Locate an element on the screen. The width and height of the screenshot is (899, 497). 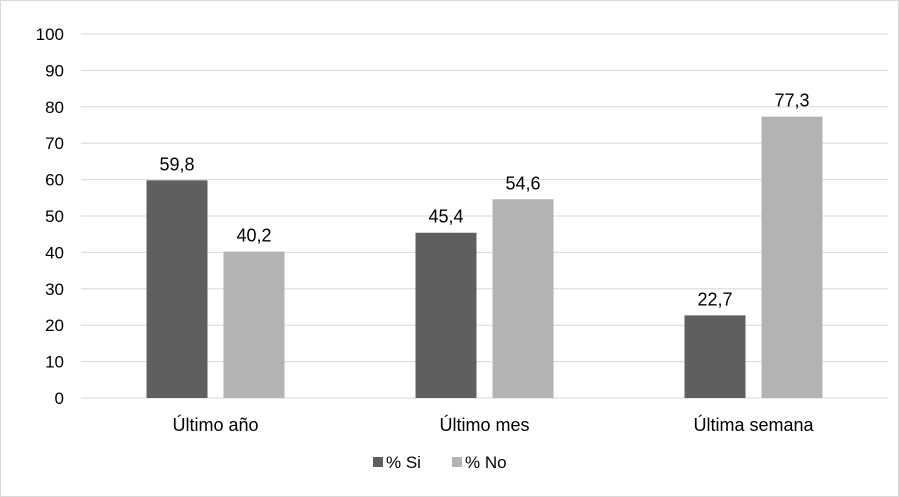
y-tick-label-80: 80 is located at coordinates (54, 107).